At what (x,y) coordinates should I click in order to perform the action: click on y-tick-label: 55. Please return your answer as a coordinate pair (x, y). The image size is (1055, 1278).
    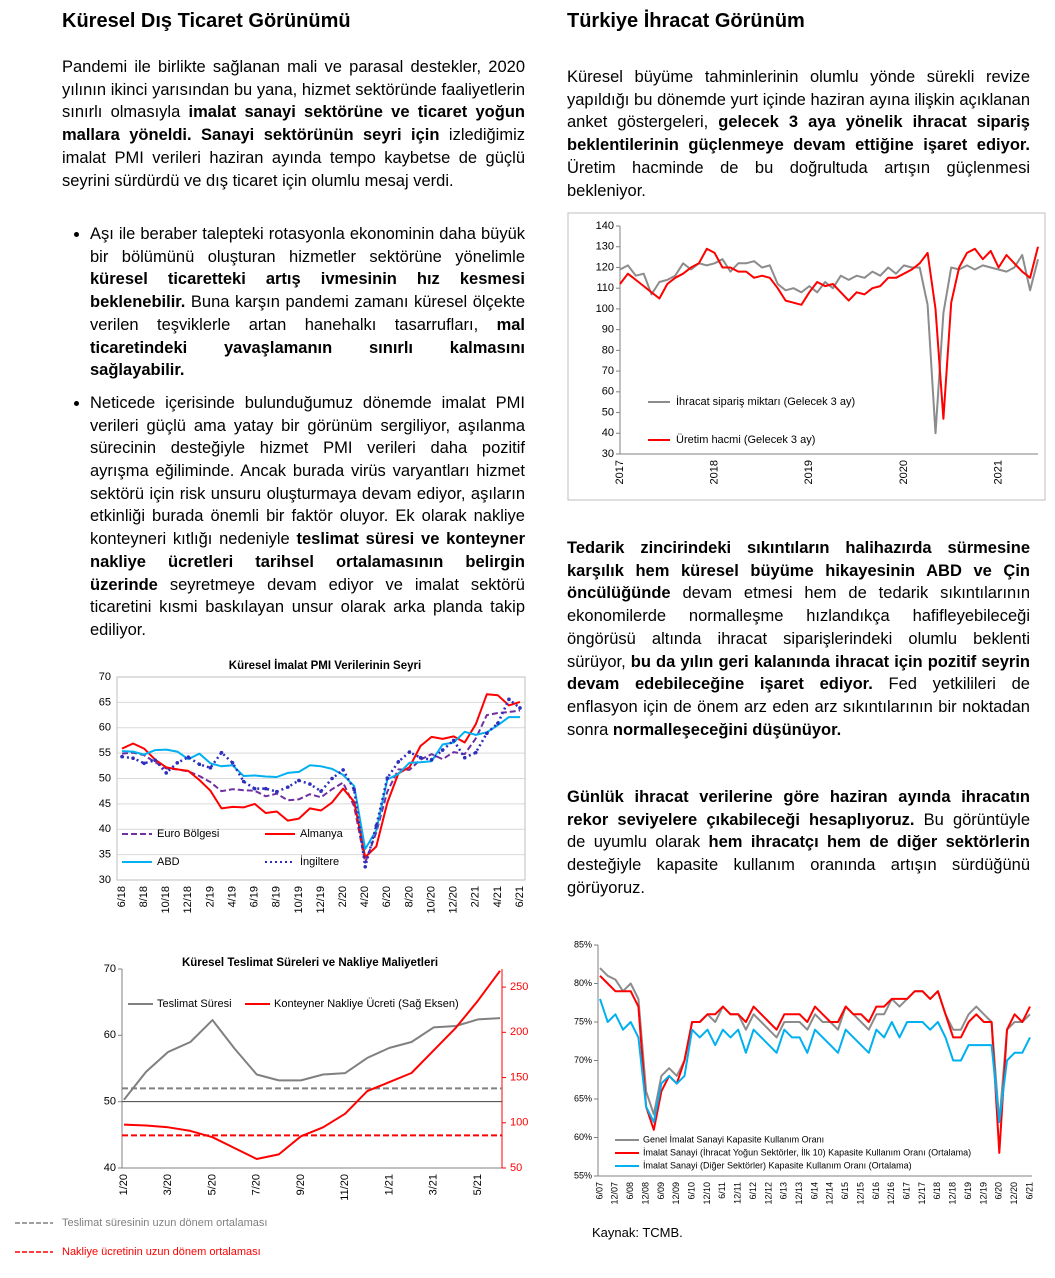
    Looking at the image, I should click on (105, 753).